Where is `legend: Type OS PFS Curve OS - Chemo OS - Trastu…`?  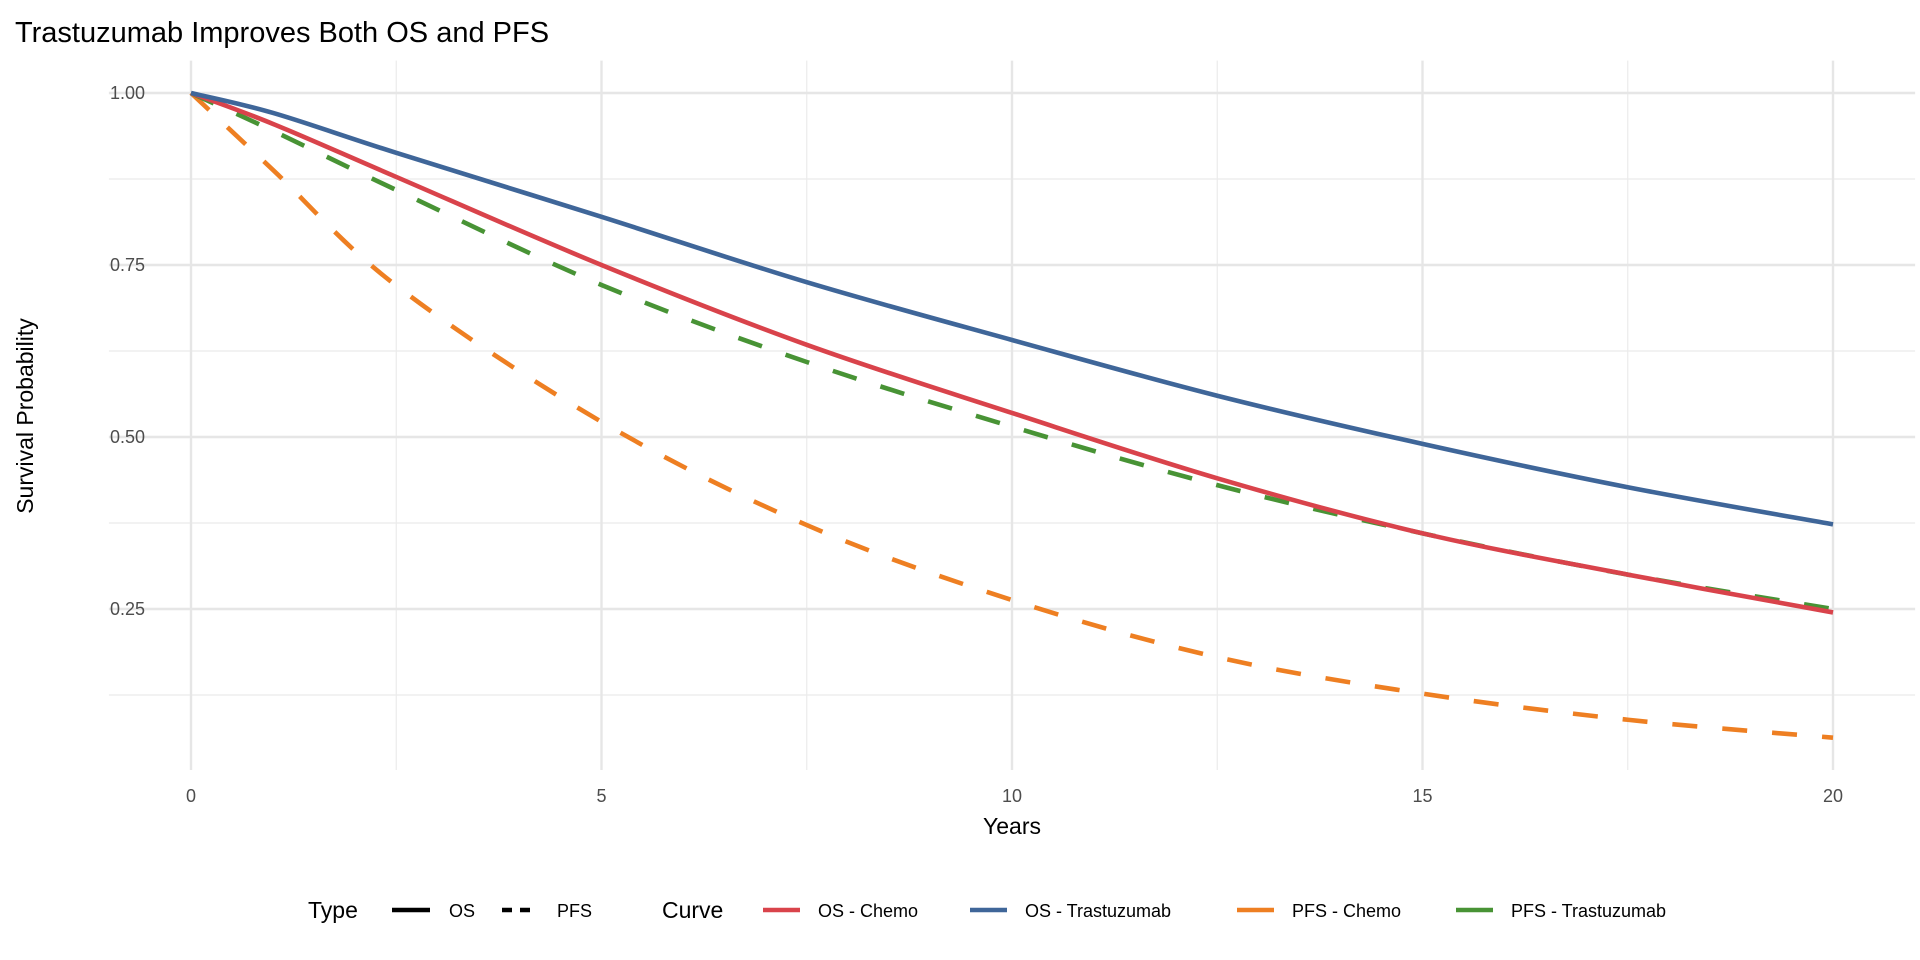
legend: Type OS PFS Curve OS - Chemo OS - Trastu… is located at coordinates (987, 910).